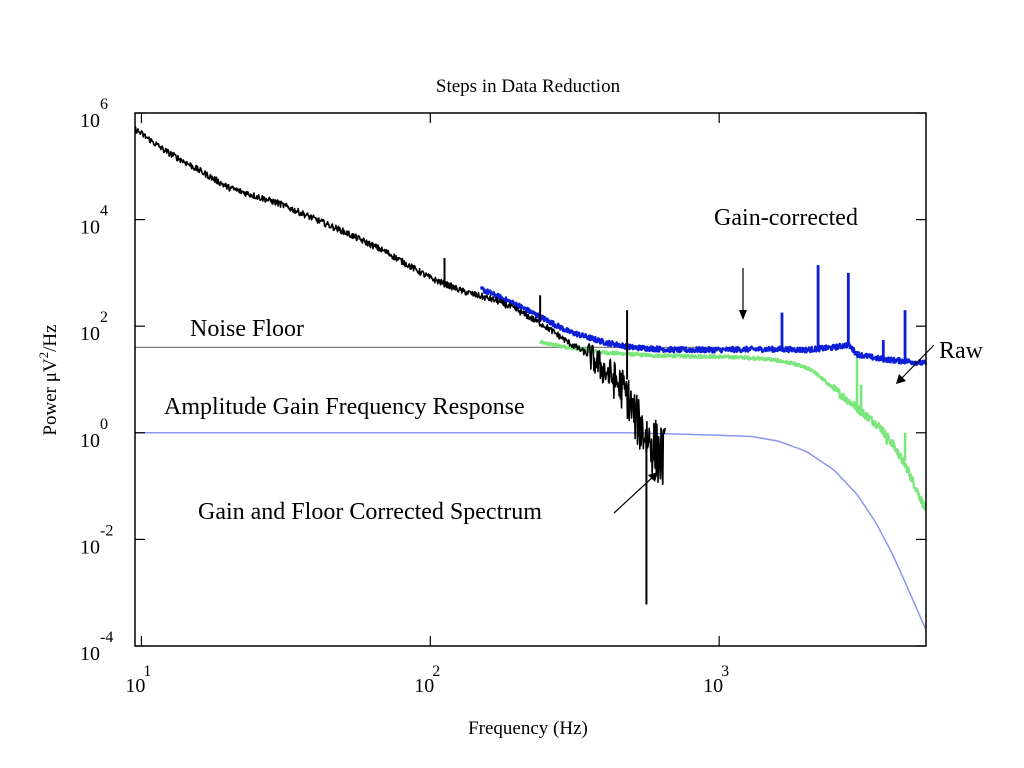 This screenshot has width=1024, height=768. I want to click on arrow-raw, so click(915, 364).